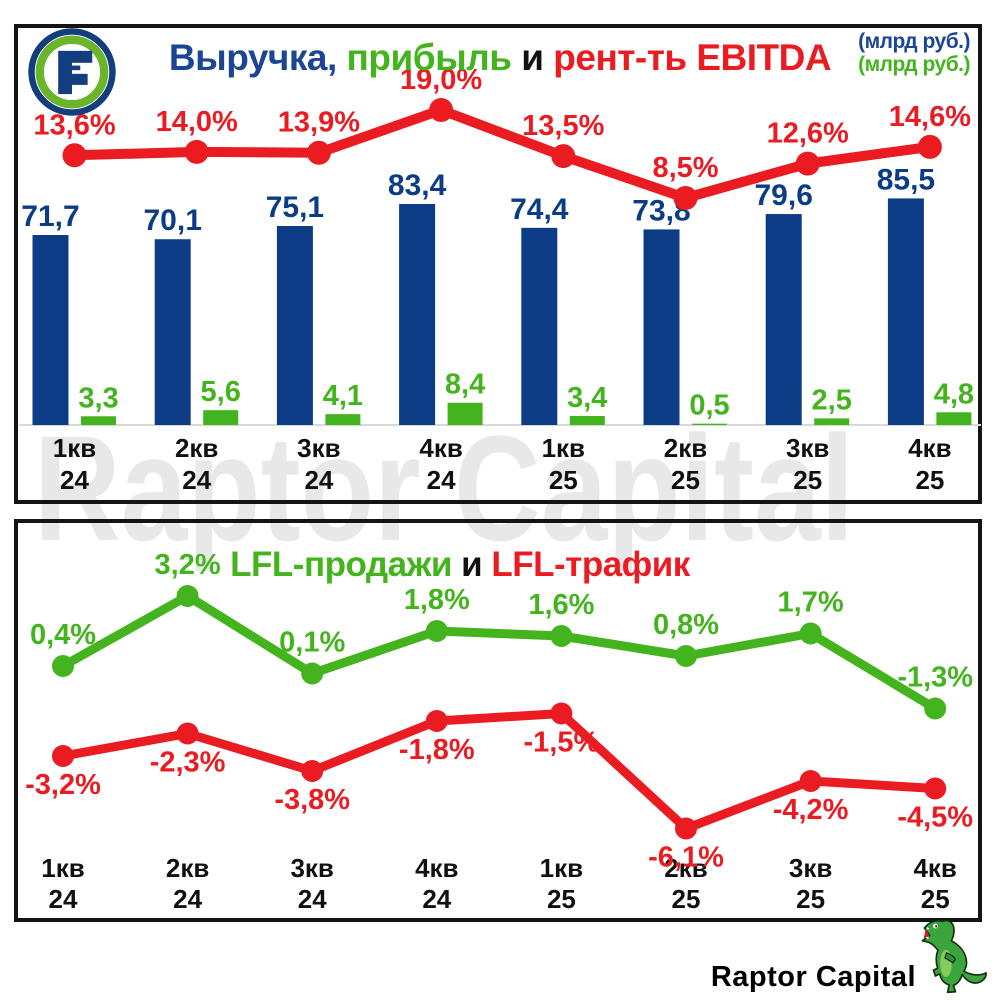 The height and width of the screenshot is (1000, 1000). Describe the element at coordinates (187, 868) in the screenshot. I see `chart2-category-quarter: 2кв` at that location.